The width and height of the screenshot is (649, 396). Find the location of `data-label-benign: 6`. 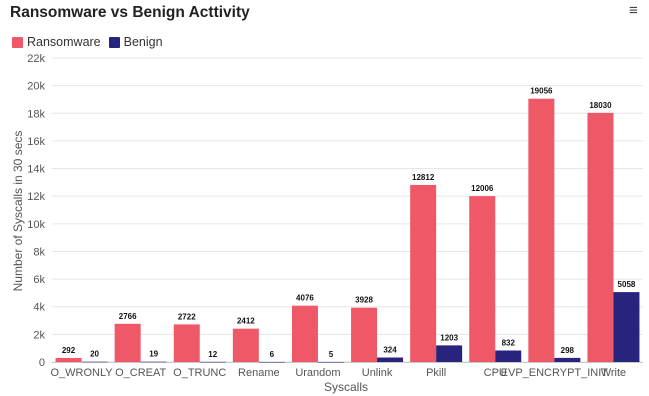

data-label-benign: 6 is located at coordinates (272, 354).